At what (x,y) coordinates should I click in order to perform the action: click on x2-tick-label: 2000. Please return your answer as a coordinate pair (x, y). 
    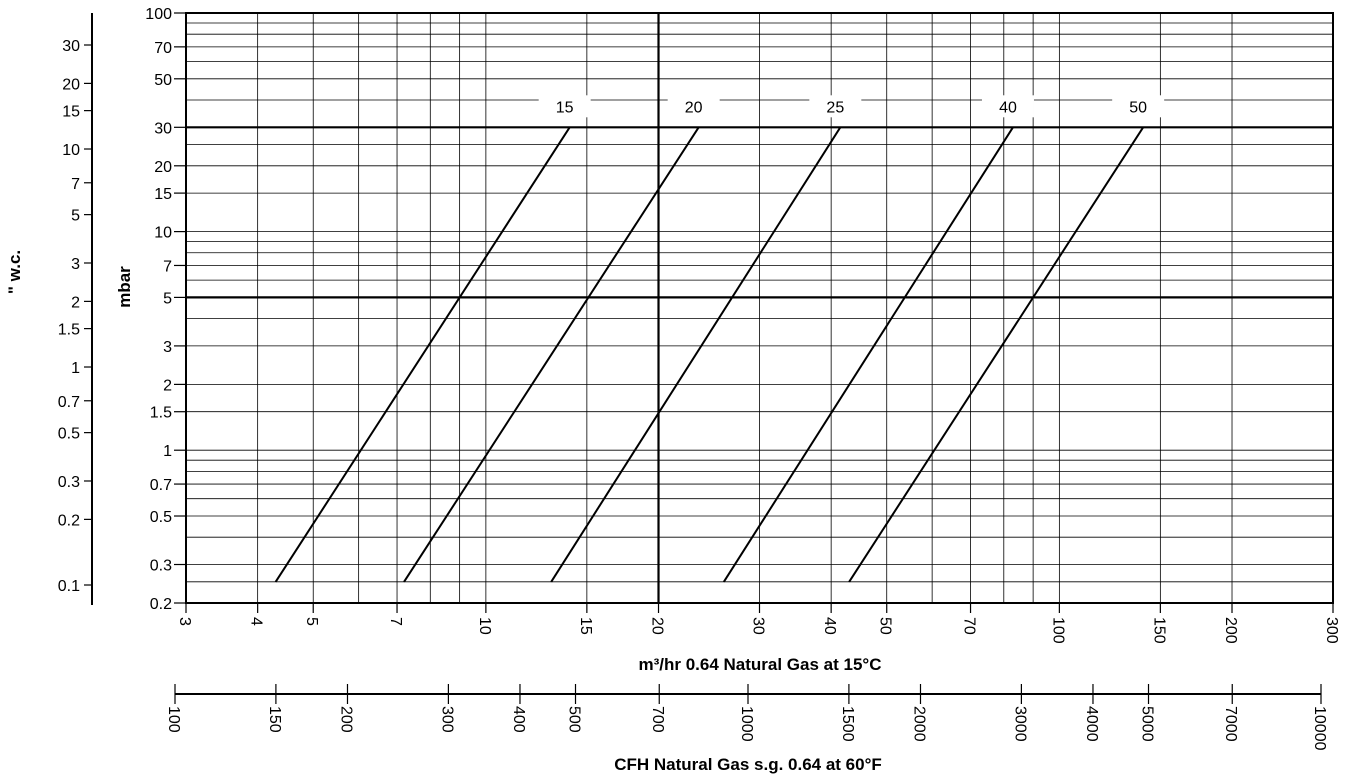
    Looking at the image, I should click on (918, 724).